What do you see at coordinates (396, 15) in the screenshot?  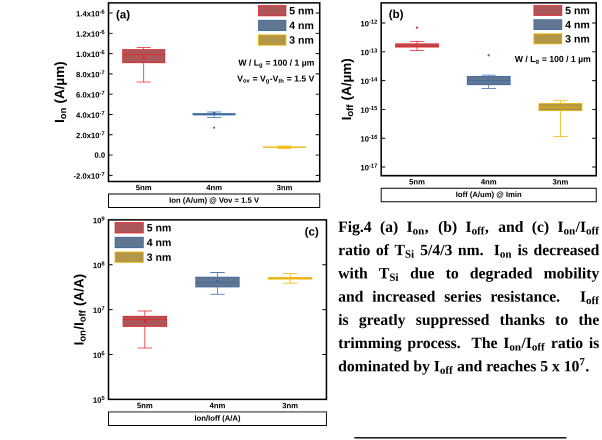 I see `annotation: (b)` at bounding box center [396, 15].